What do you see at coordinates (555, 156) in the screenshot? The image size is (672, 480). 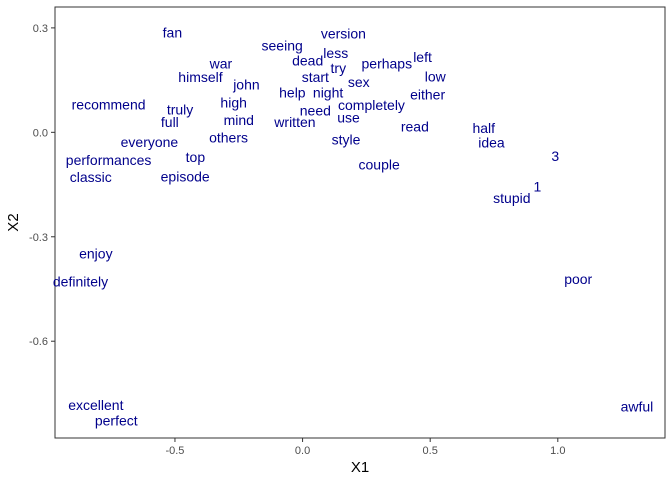 I see `word-label: 3` at bounding box center [555, 156].